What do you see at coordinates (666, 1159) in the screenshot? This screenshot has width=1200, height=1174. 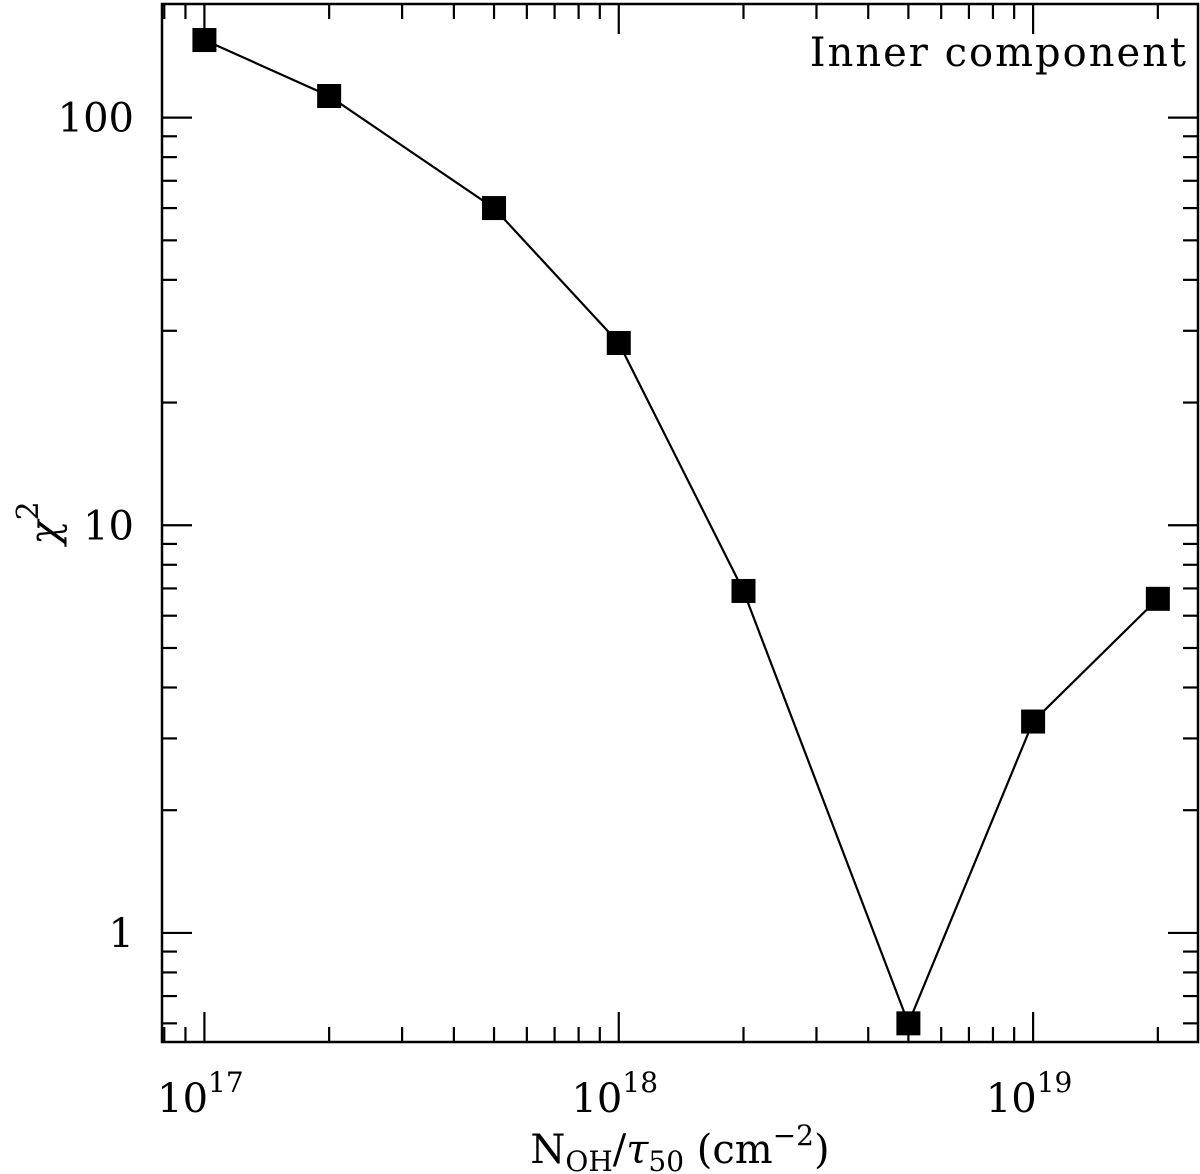 I see `x-label-50-sub: 50` at bounding box center [666, 1159].